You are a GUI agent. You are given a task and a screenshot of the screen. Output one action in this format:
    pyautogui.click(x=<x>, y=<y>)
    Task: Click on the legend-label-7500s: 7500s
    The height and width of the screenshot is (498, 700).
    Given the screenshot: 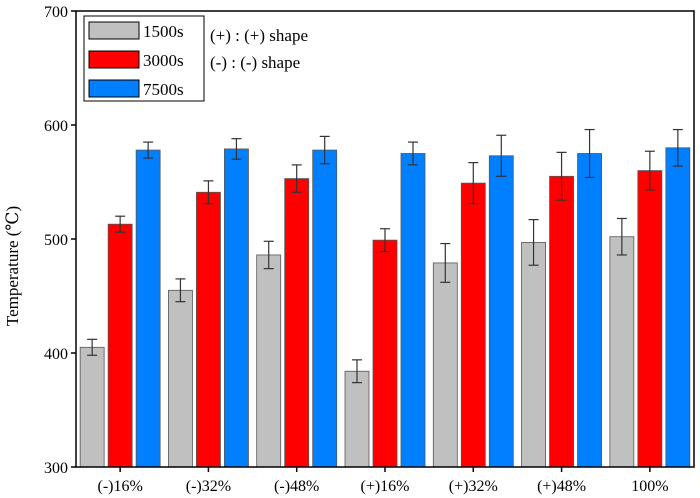 What is the action you would take?
    pyautogui.click(x=163, y=89)
    